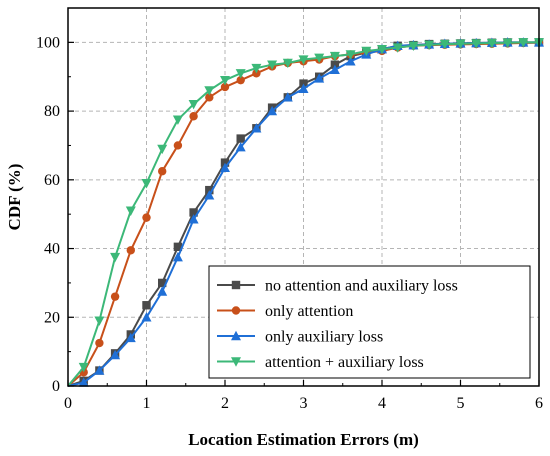  I want to click on legend-entry: only auxiliary loss, so click(300, 337).